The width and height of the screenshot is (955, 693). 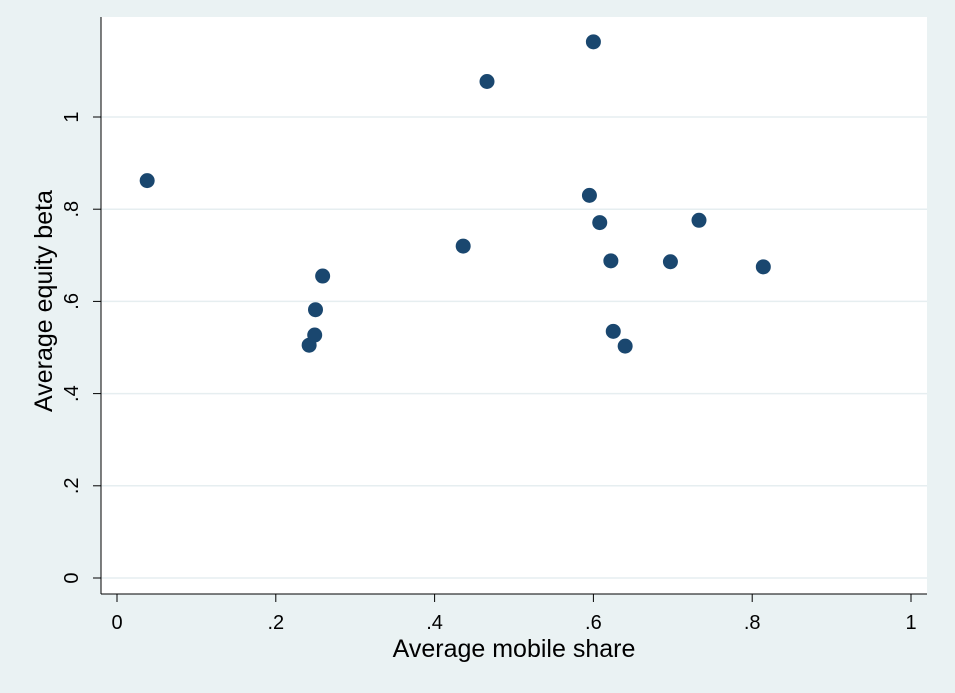 What do you see at coordinates (514, 649) in the screenshot?
I see `x-axis-title: Average mobile share` at bounding box center [514, 649].